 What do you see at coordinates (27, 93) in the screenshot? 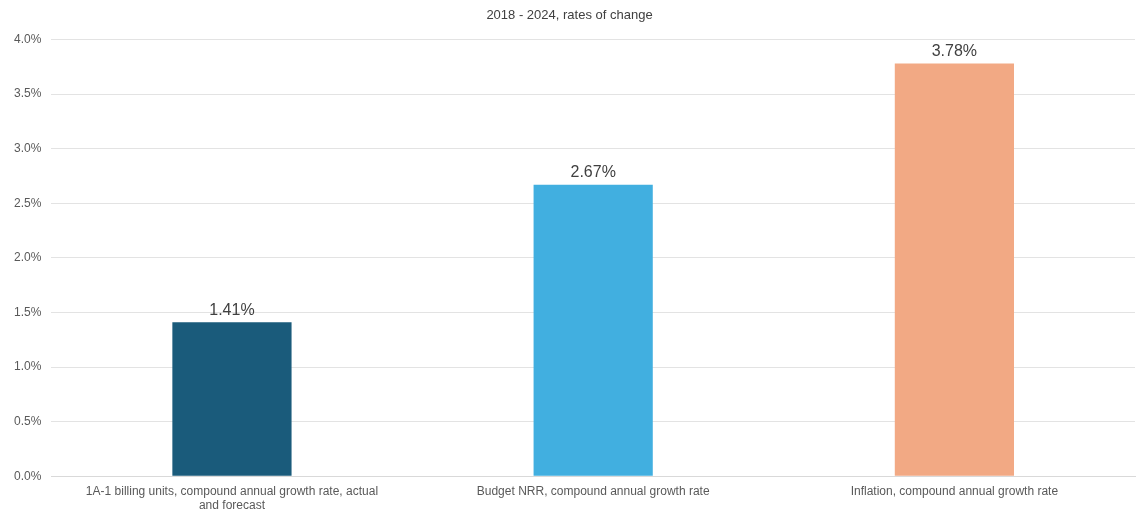
I see `y-tick-label: 3.5%` at bounding box center [27, 93].